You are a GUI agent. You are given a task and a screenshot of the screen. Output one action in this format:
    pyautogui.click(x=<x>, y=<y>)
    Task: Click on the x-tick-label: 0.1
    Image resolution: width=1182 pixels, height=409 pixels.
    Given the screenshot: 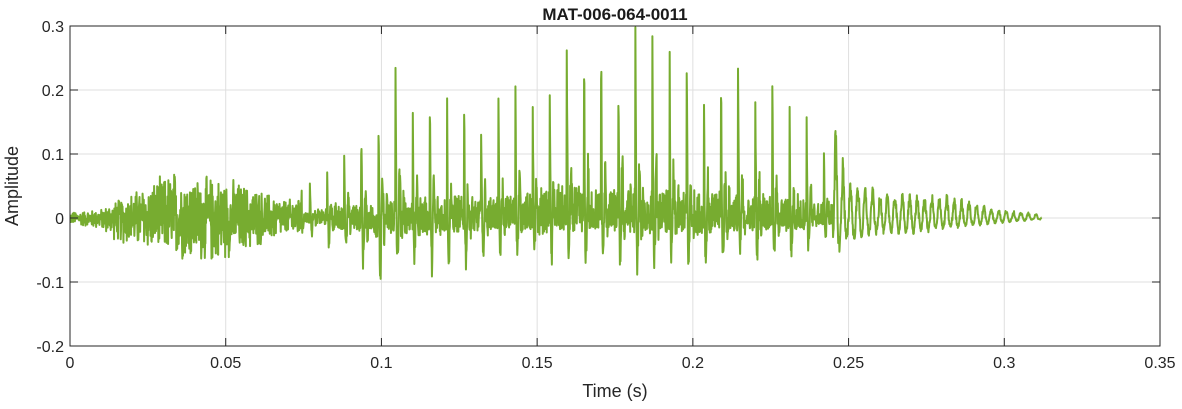 What is the action you would take?
    pyautogui.click(x=381, y=363)
    